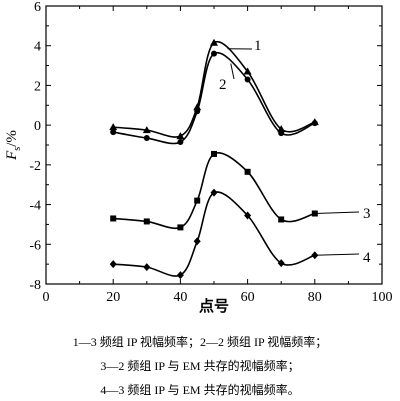 This screenshot has width=400, height=401. Describe the element at coordinates (46, 297) in the screenshot. I see `x-tick-label: 0` at that location.